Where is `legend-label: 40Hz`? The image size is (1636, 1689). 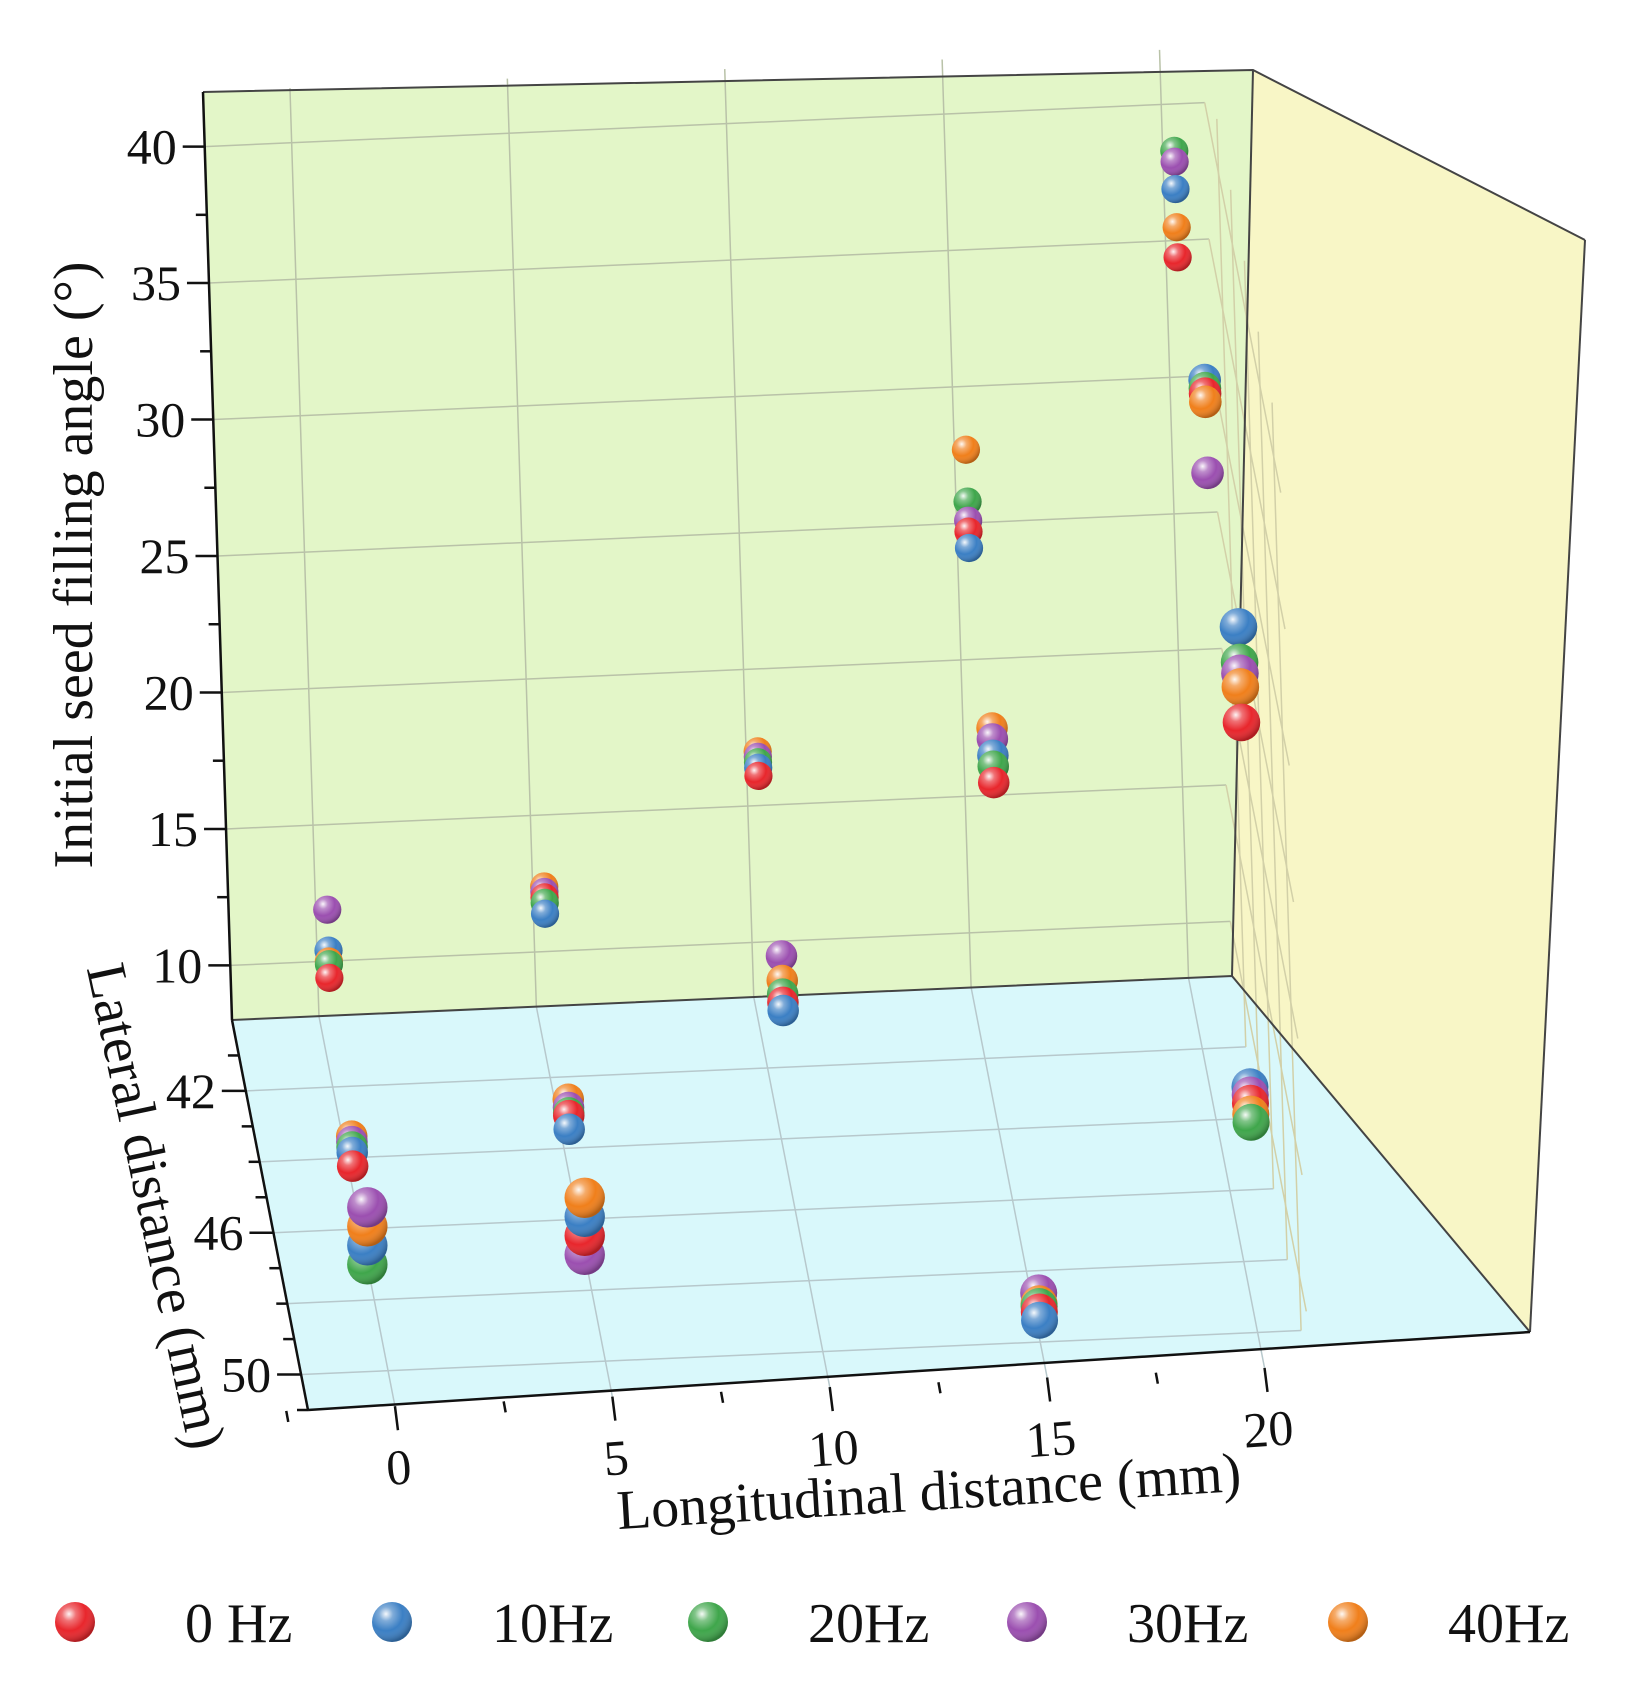
legend-label: 40Hz is located at coordinates (1508, 1624).